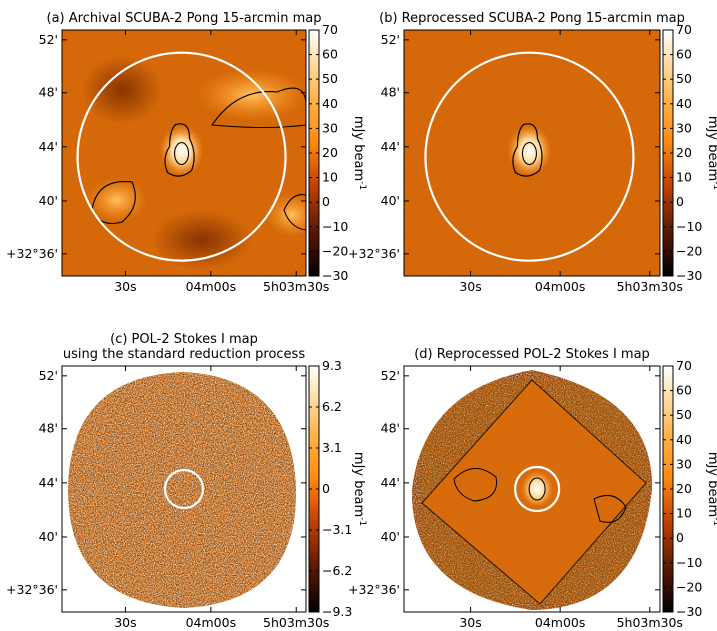  What do you see at coordinates (532, 354) in the screenshot?
I see `panel-title: (d) Reprocessed POL-2 Stokes I map` at bounding box center [532, 354].